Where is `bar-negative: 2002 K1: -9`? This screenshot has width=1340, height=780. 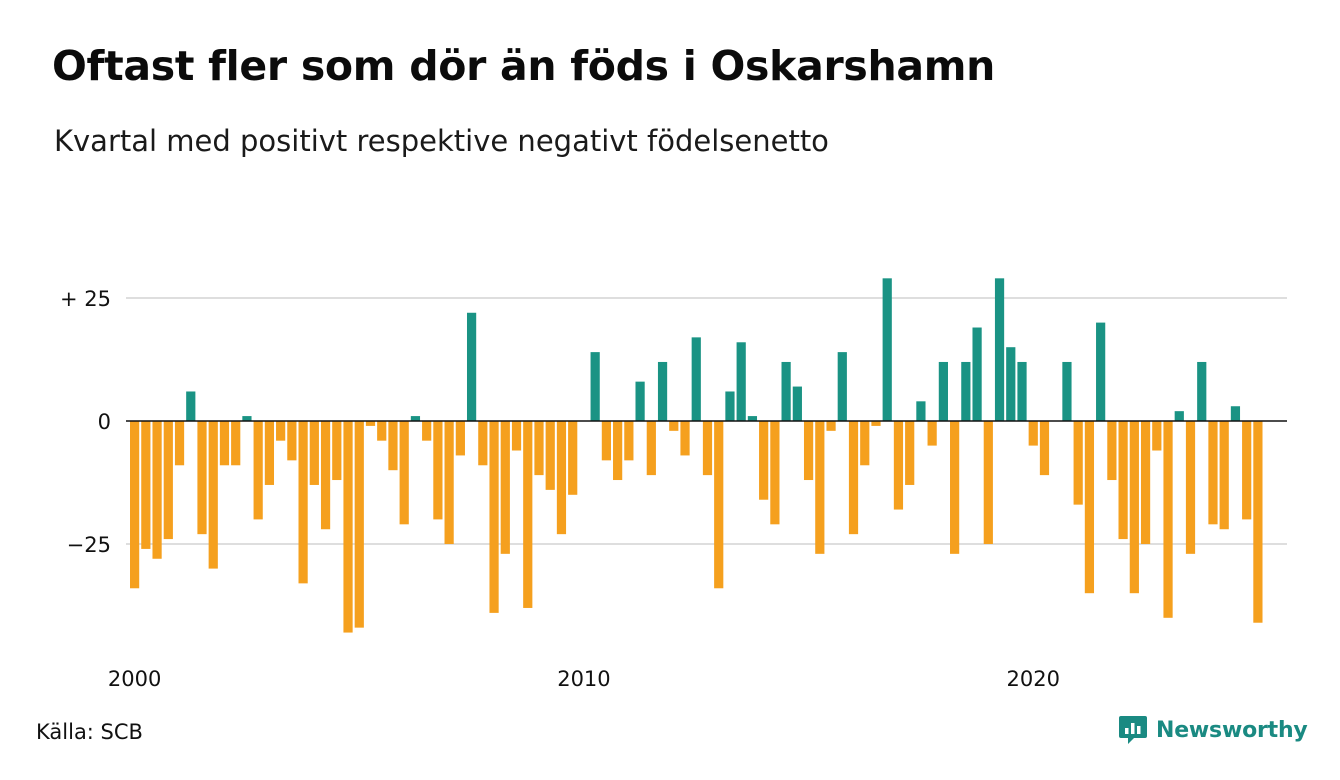
bar-negative: 2002 K1: -9 is located at coordinates (224, 443).